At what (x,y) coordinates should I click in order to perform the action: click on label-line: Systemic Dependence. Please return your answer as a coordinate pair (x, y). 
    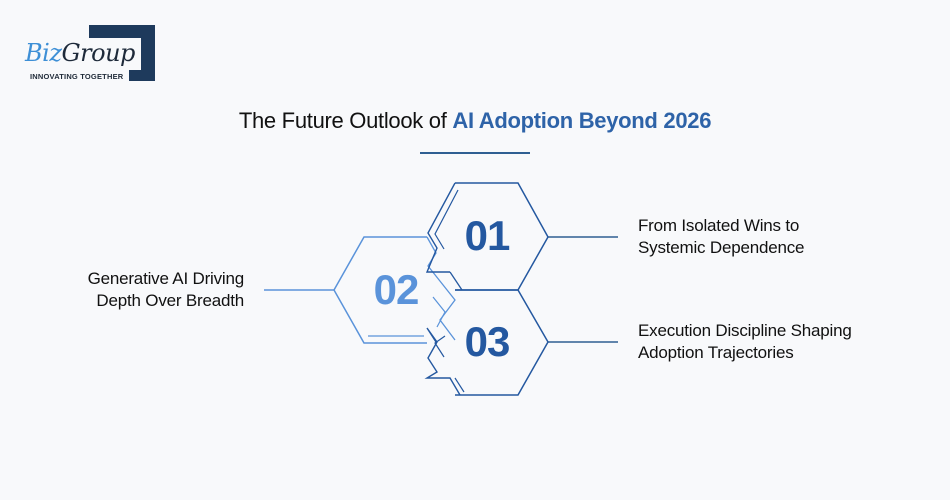
    Looking at the image, I should click on (721, 247).